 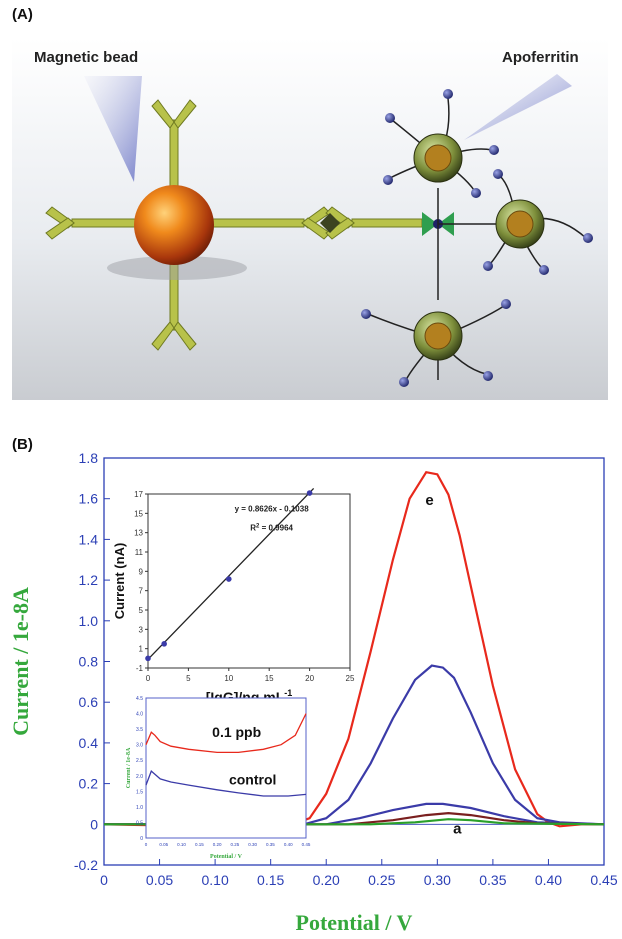 I want to click on magnetic-bead-pointer, so click(x=113, y=129).